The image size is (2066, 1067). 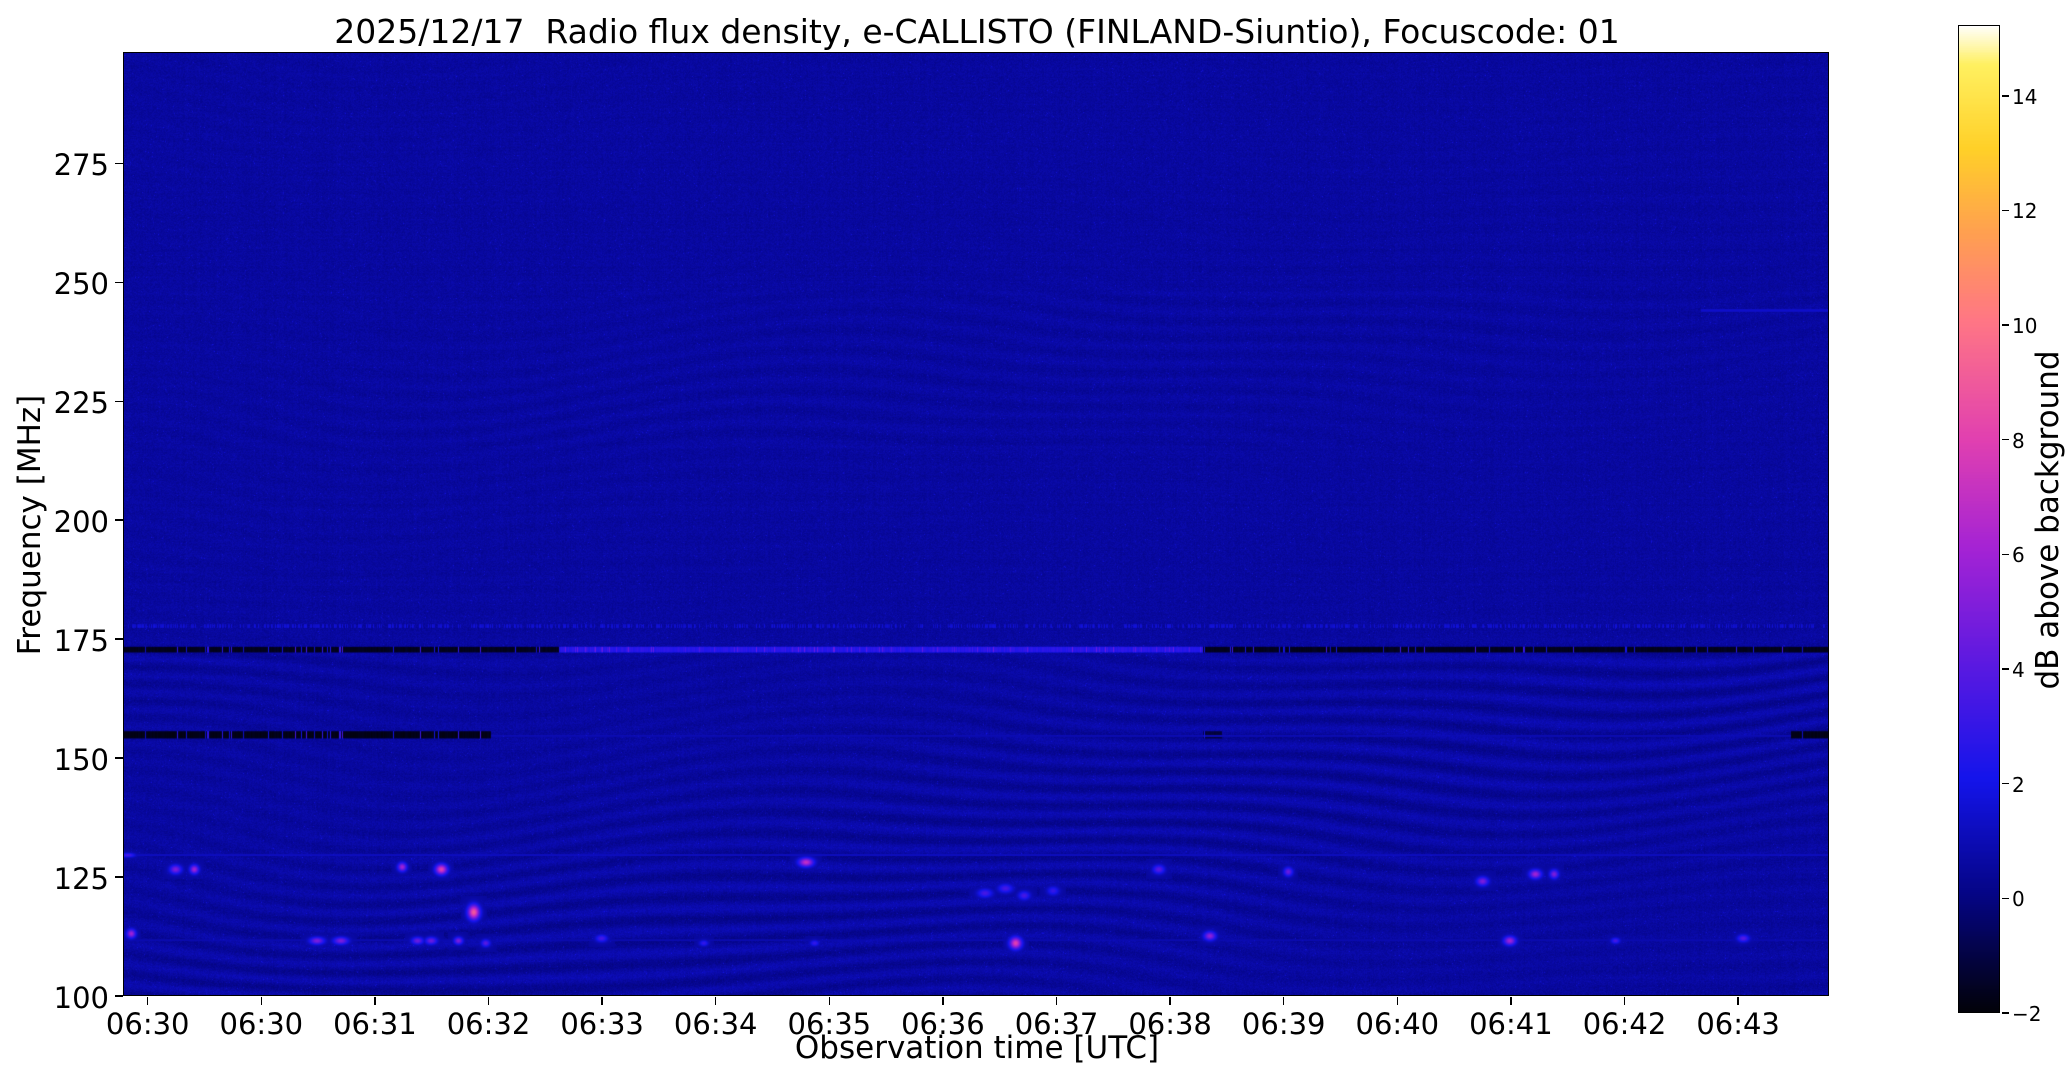 What do you see at coordinates (81, 998) in the screenshot?
I see `y-tick-label: 100` at bounding box center [81, 998].